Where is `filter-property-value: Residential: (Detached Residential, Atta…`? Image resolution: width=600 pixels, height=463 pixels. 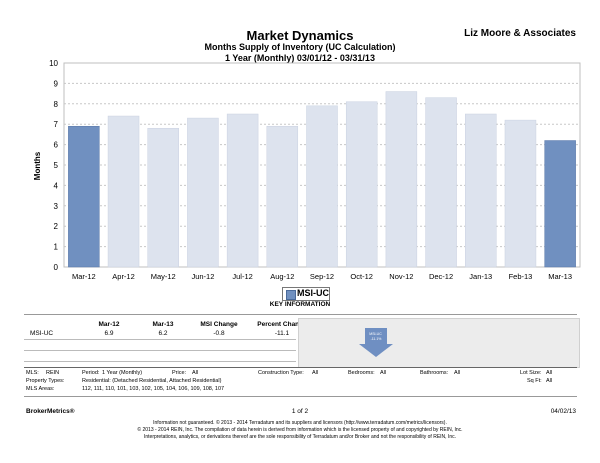
filter-property-value: Residential: (Detached Residential, Atta… is located at coordinates (152, 381).